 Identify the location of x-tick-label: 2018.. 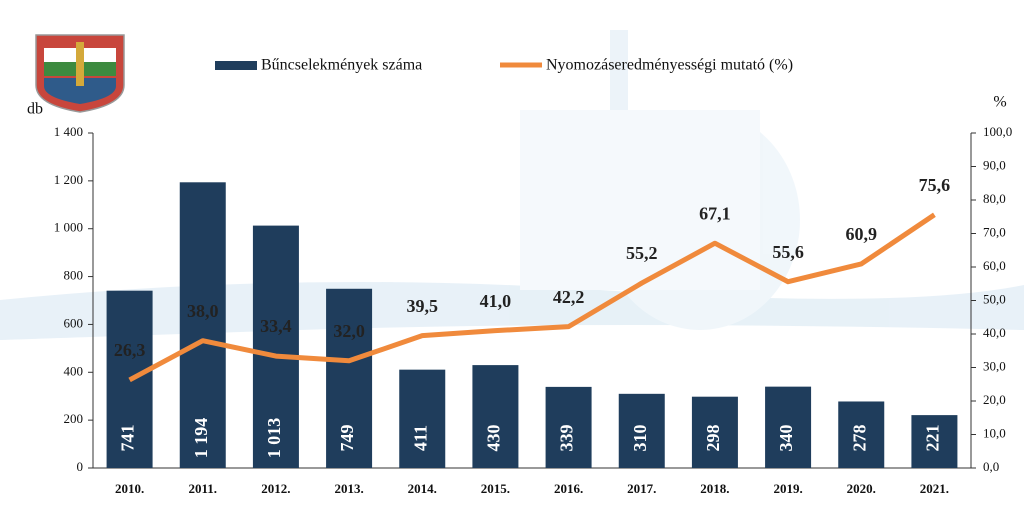
(714, 488).